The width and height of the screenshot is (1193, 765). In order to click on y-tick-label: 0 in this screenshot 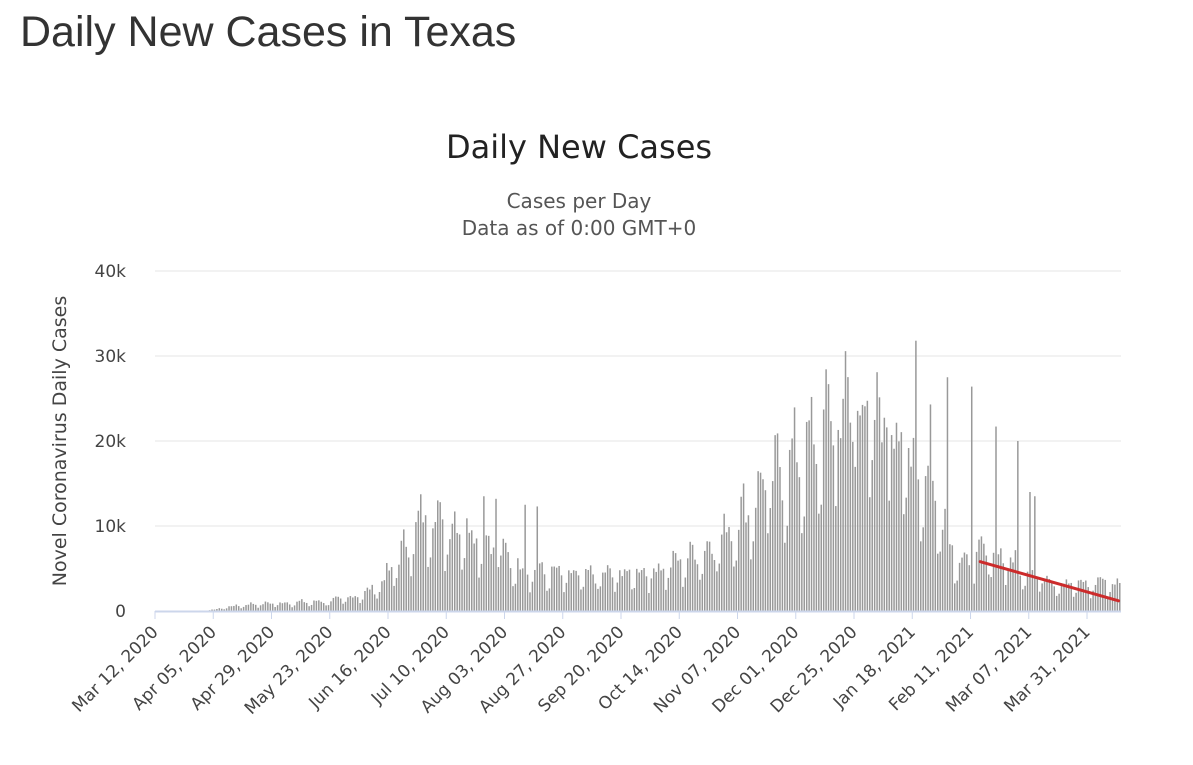, I will do `click(120, 612)`.